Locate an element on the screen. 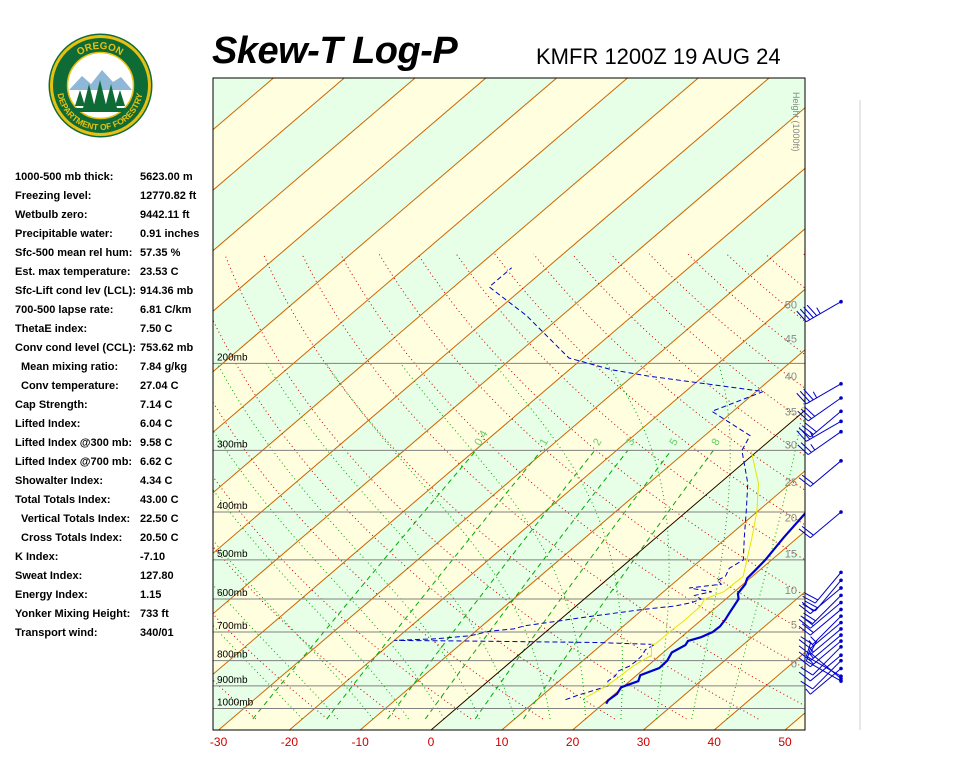 Image resolution: width=960 pixels, height=768 pixels. parameter-row: Conv cond level (CCL): 753.62 mb is located at coordinates (115, 348).